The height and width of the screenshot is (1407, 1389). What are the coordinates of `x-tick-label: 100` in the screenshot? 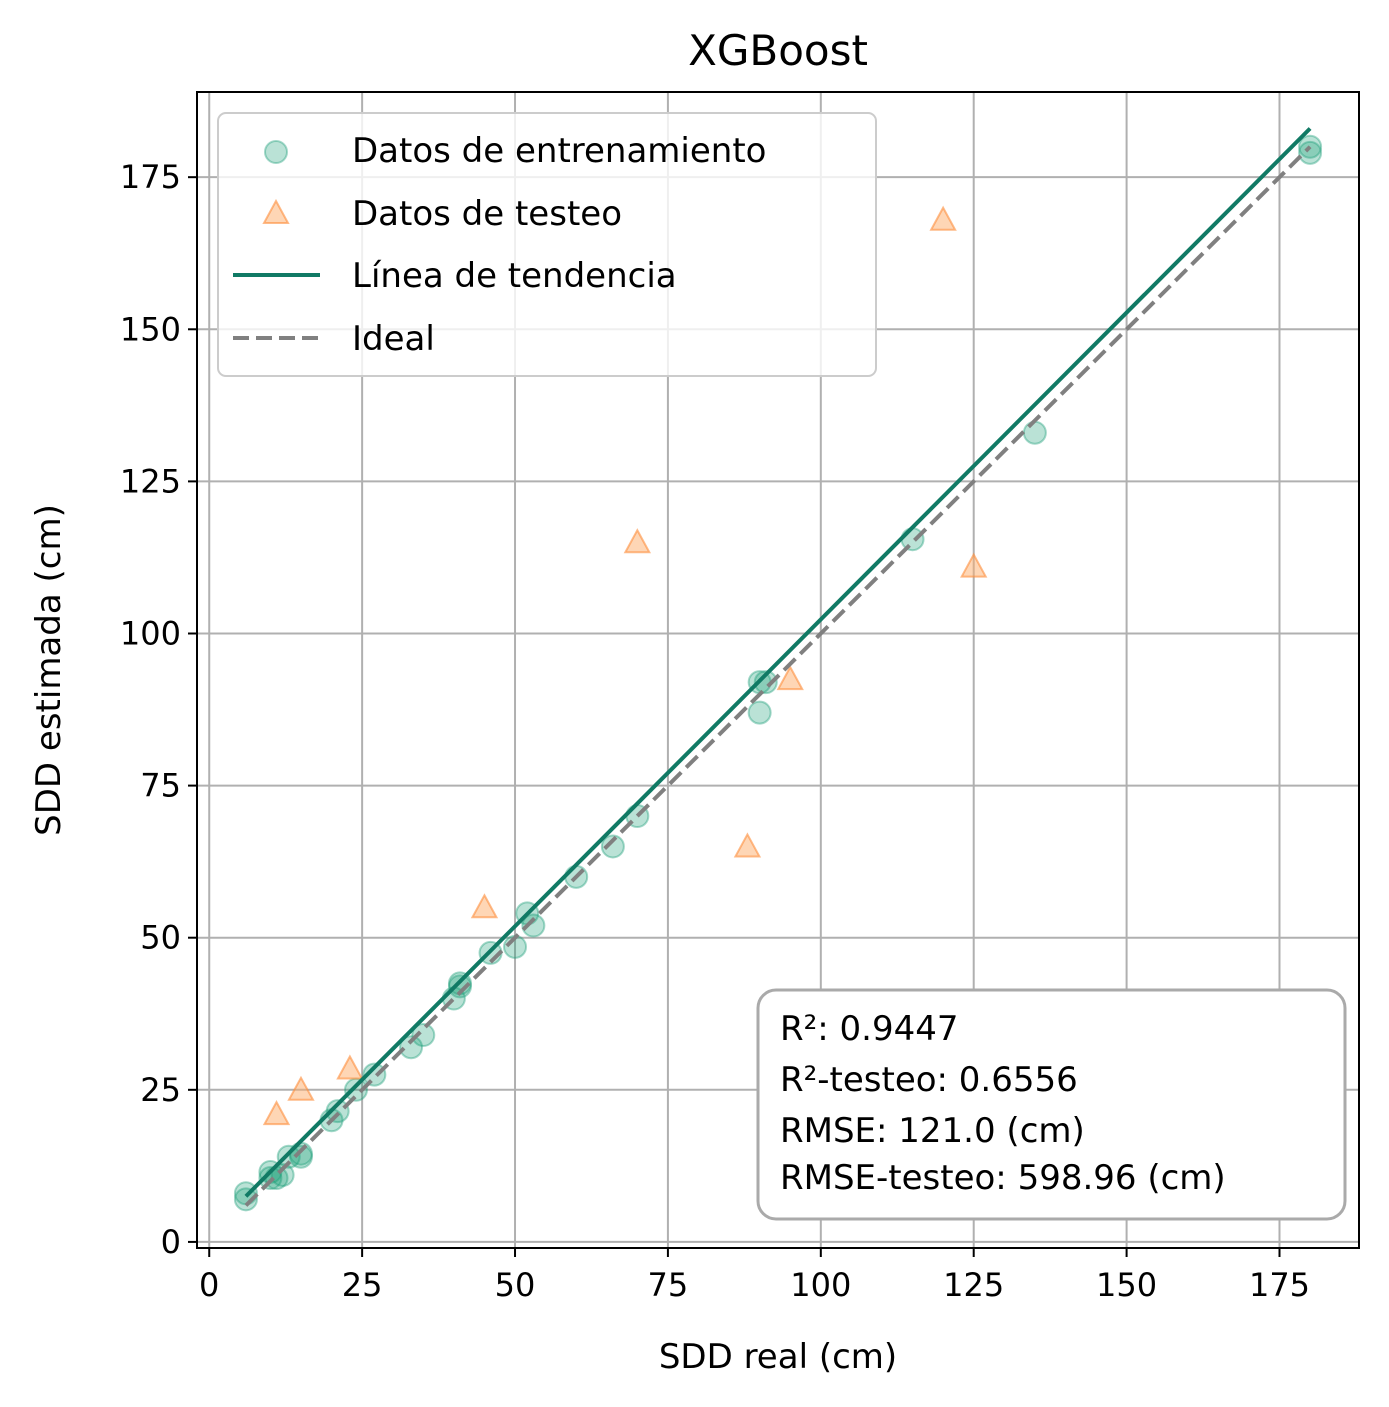 It's located at (820, 1285).